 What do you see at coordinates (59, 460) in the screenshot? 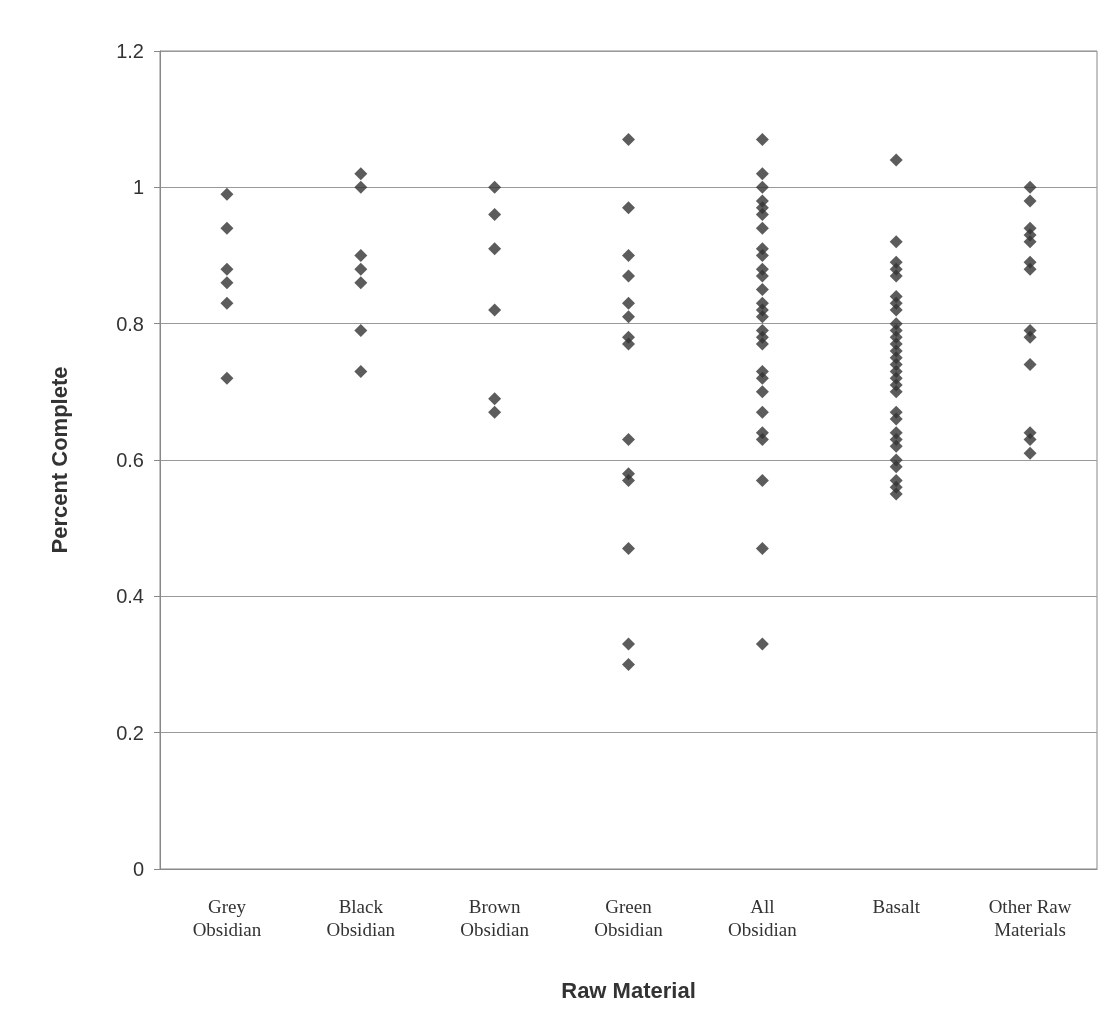
I see `y-axis-title: Percent Complete` at bounding box center [59, 460].